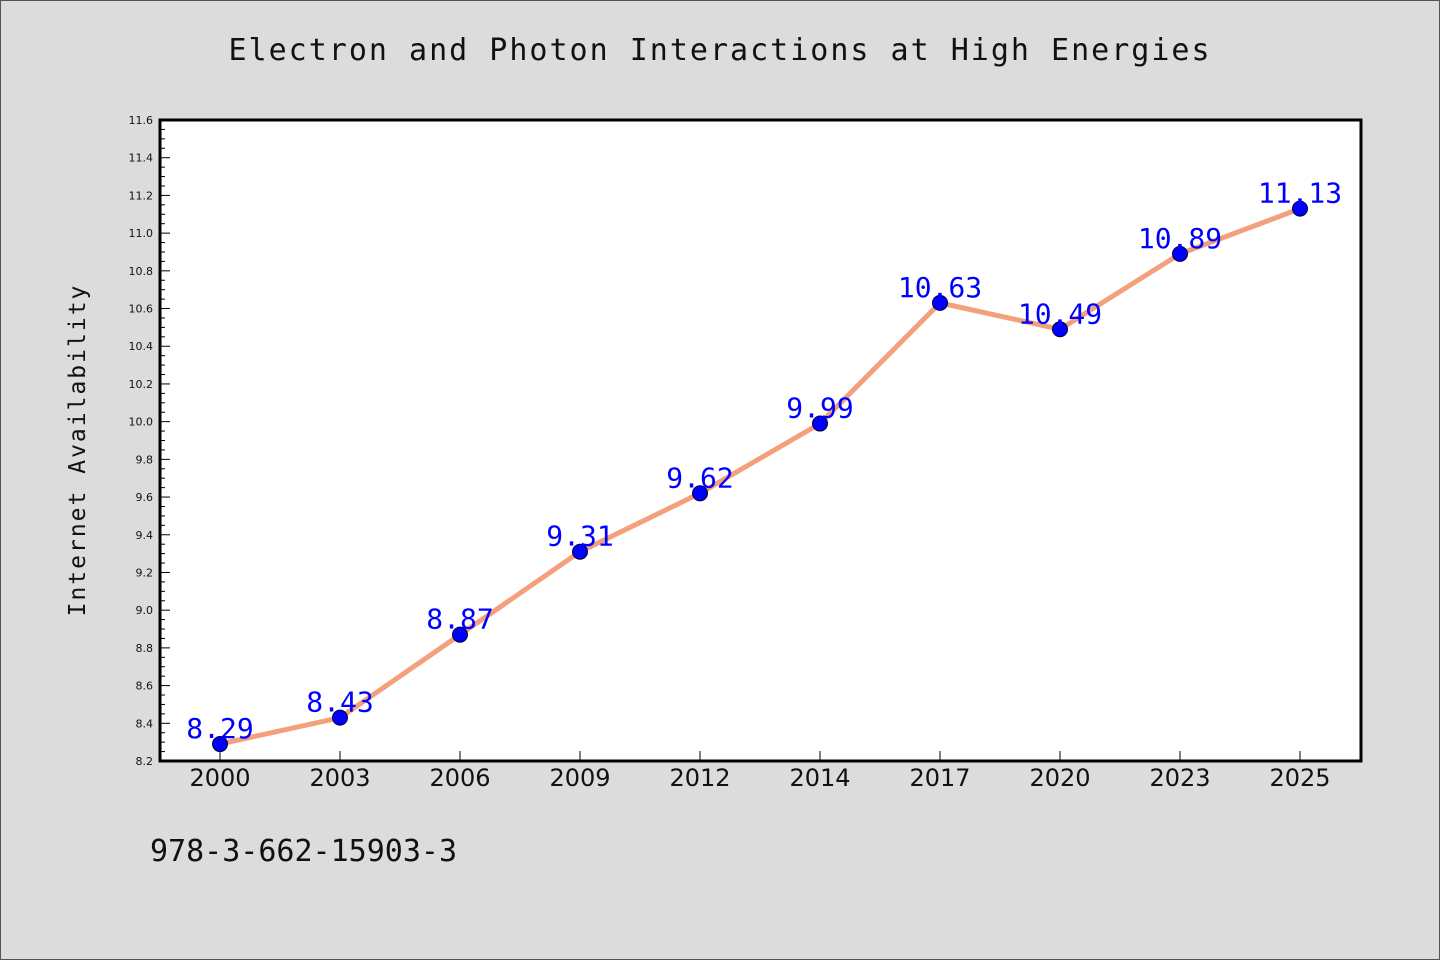 This screenshot has height=960, width=1440. Describe the element at coordinates (339, 702) in the screenshot. I see `data-label: 8.43` at that location.